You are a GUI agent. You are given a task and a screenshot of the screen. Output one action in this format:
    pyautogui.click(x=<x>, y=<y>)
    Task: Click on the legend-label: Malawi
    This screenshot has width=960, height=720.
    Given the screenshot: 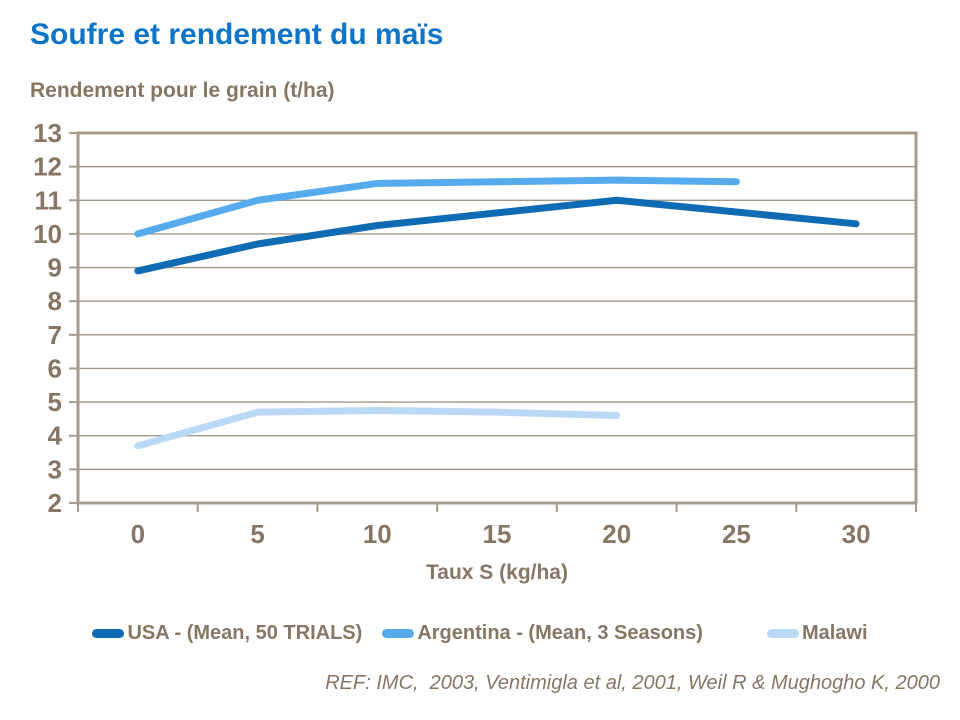 What is the action you would take?
    pyautogui.click(x=834, y=632)
    